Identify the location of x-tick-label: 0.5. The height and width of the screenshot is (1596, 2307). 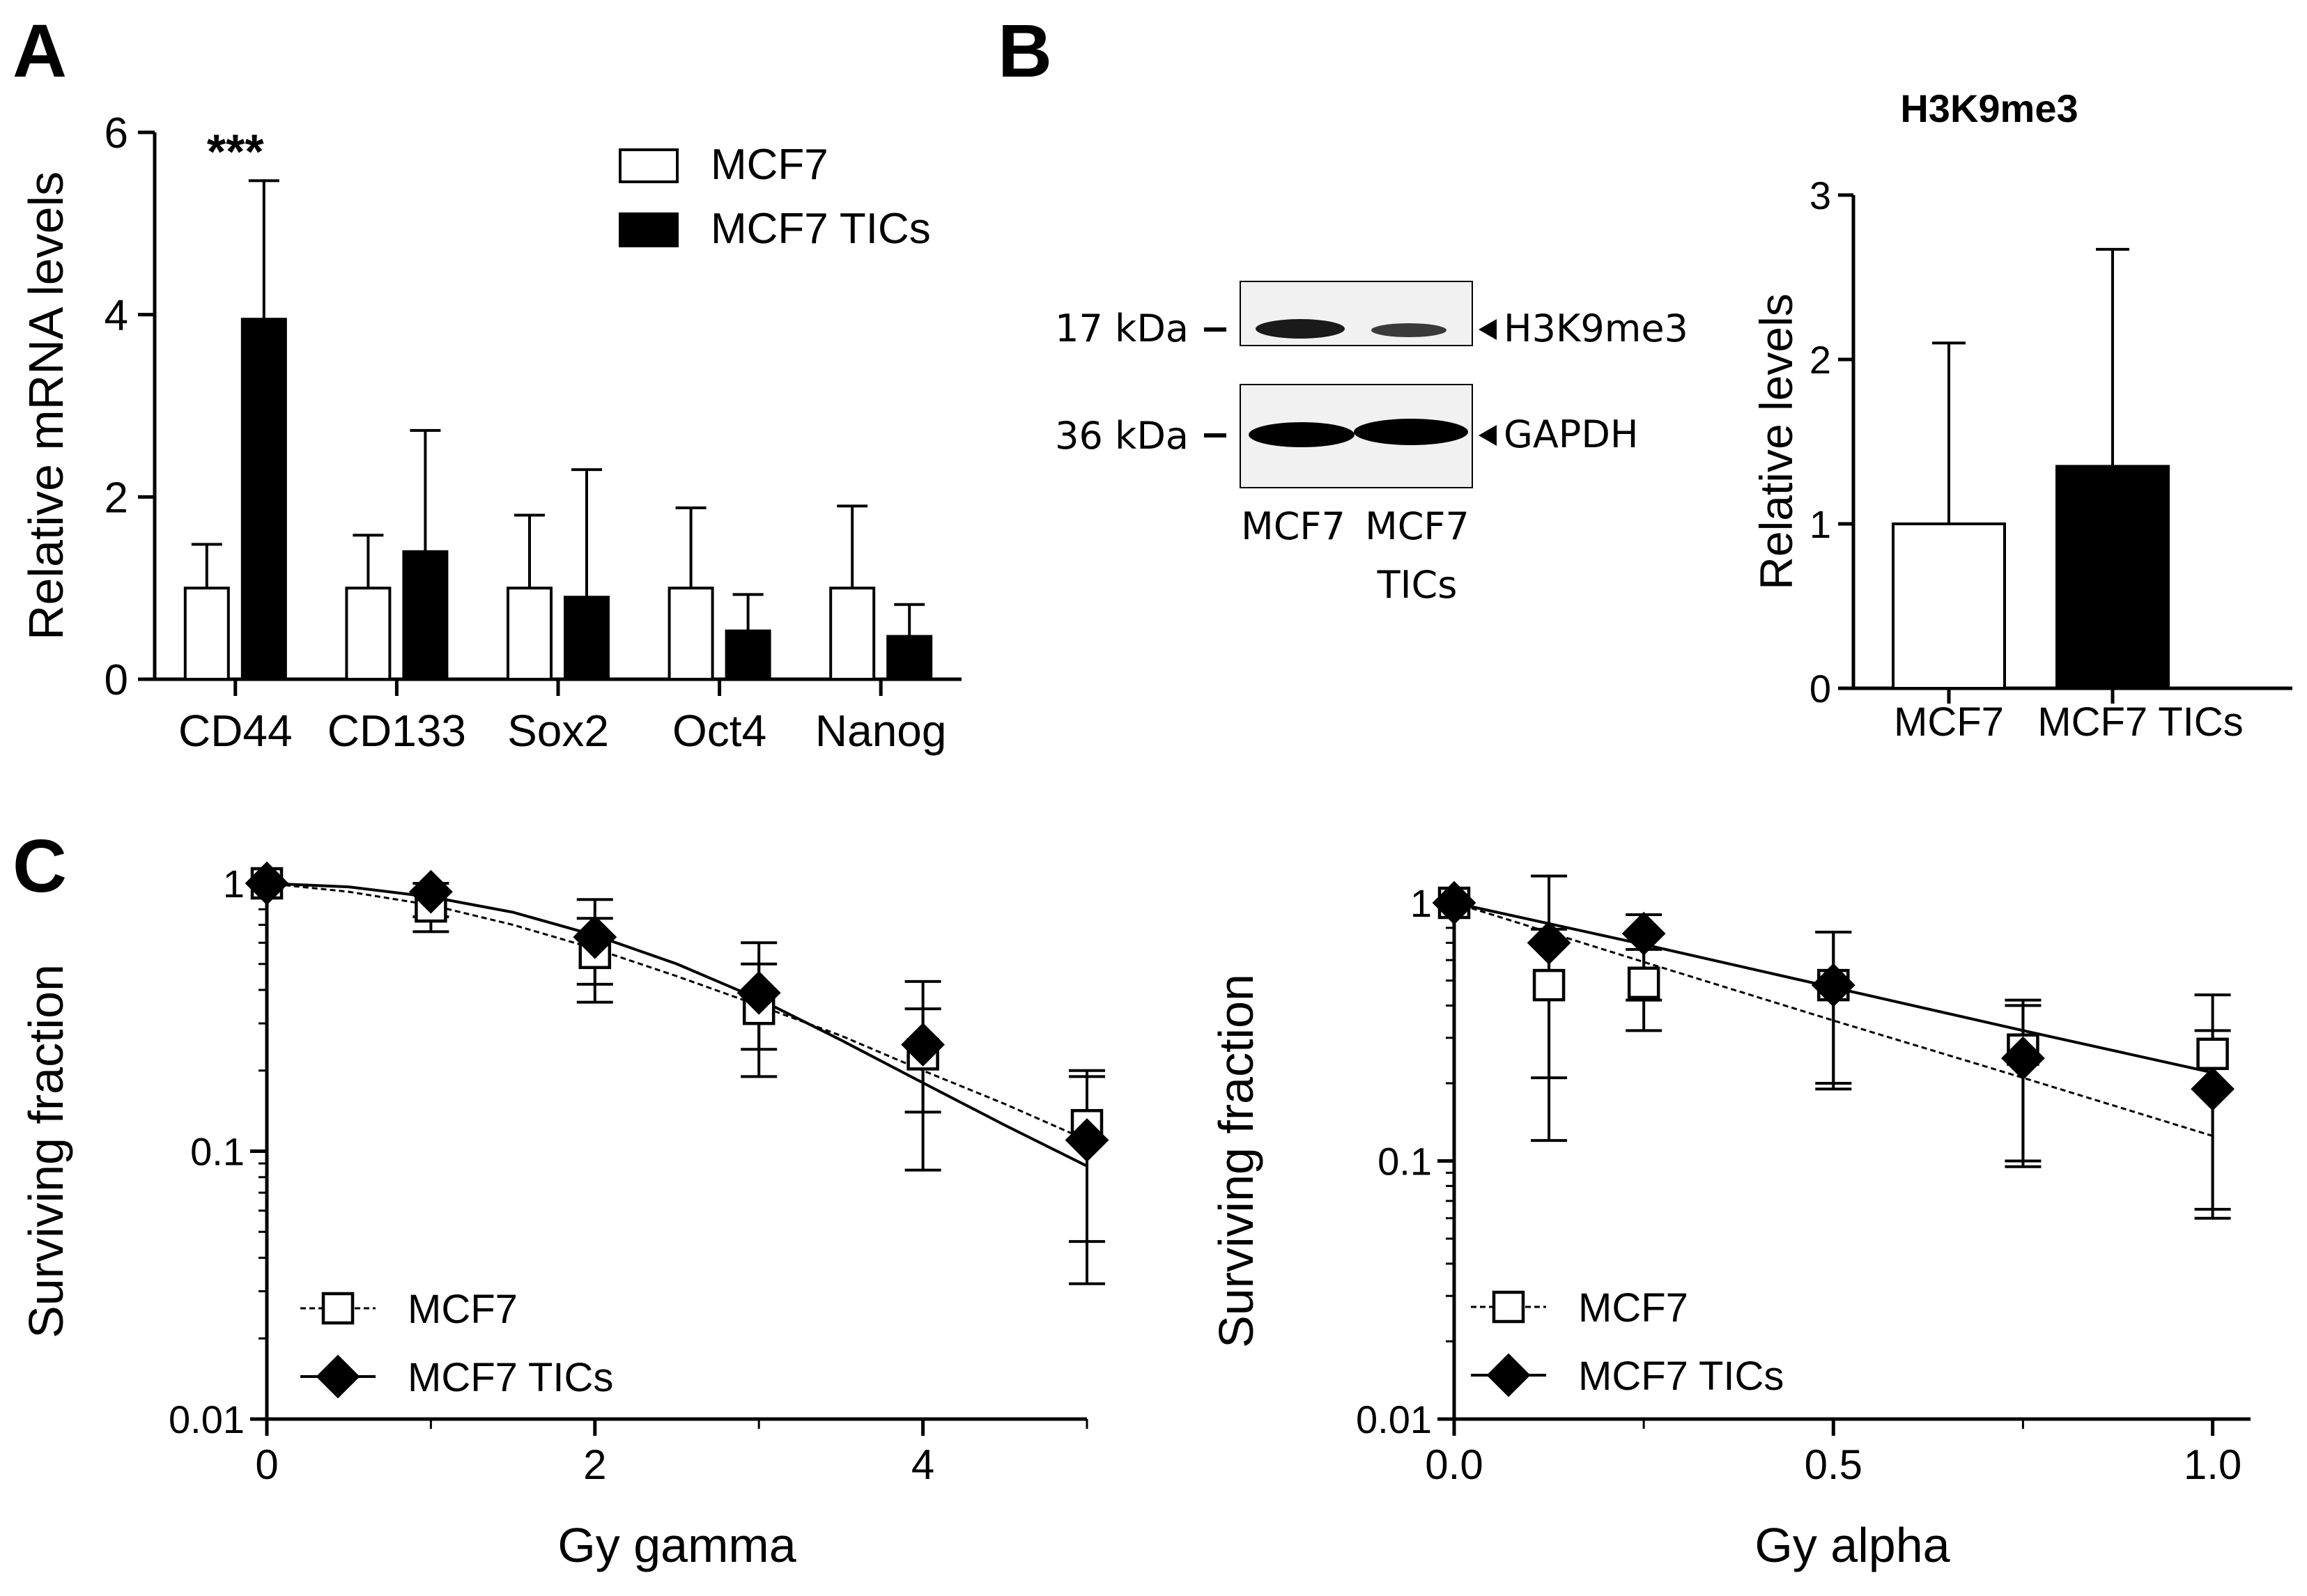
(1833, 1464).